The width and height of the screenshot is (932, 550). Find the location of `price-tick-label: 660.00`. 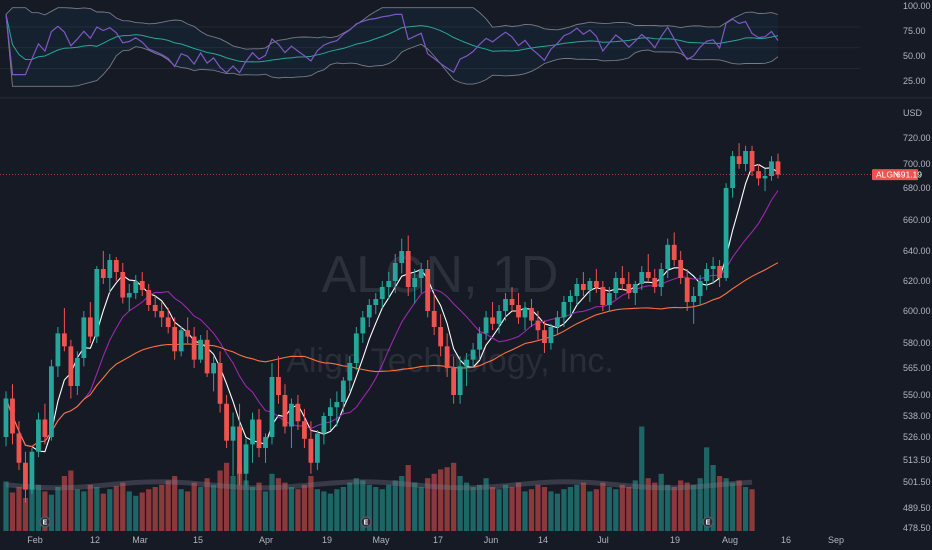

price-tick-label: 660.00 is located at coordinates (917, 220).